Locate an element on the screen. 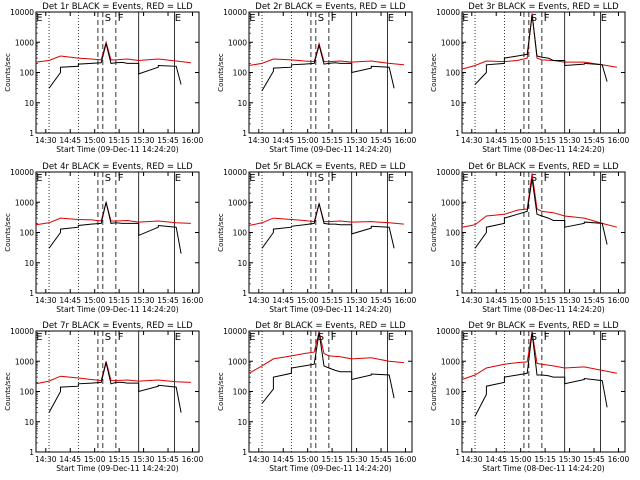  panel-title: Det 4r BLACK = Events, RED = LLD is located at coordinates (117, 167).